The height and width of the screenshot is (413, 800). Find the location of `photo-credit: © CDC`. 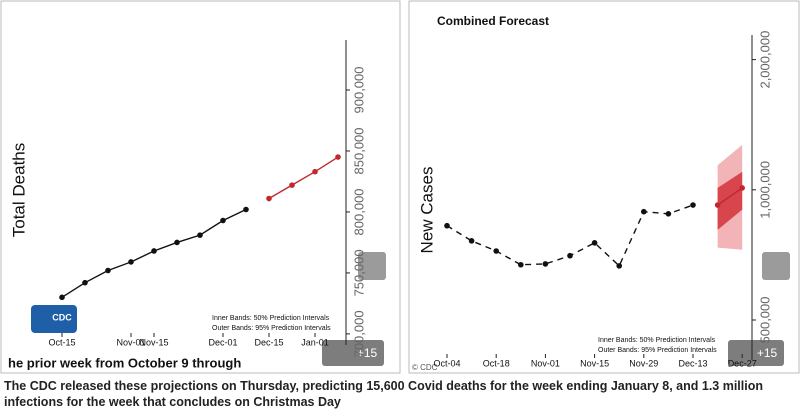

photo-credit: © CDC is located at coordinates (425, 367).